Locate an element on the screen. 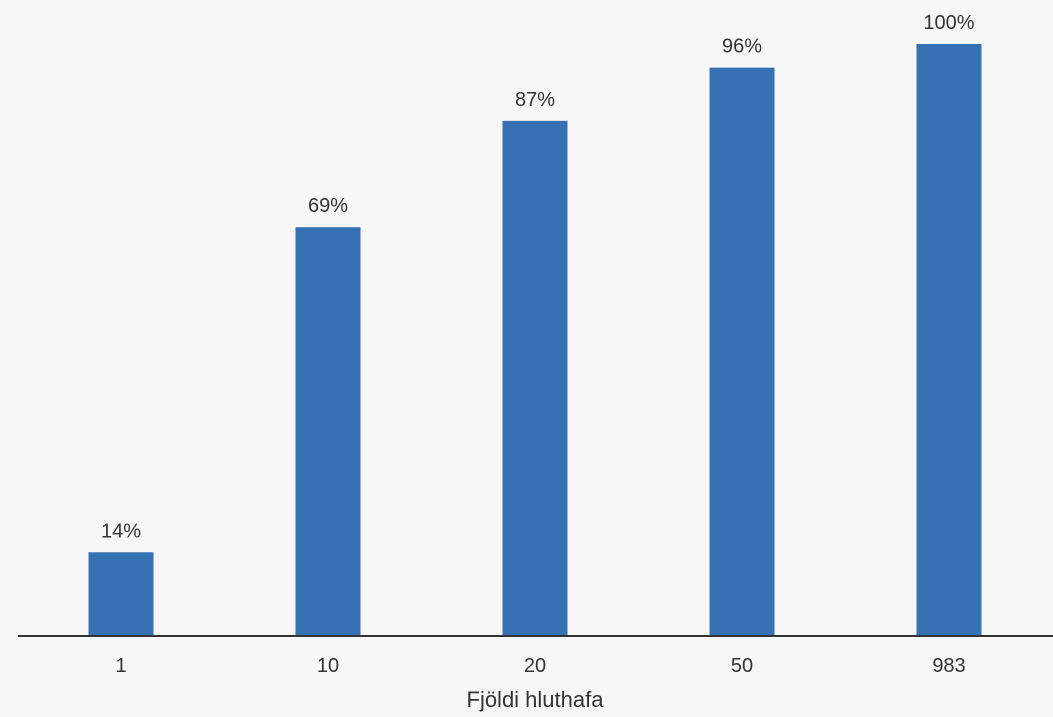  x-tick-label-20: 20 is located at coordinates (535, 666).